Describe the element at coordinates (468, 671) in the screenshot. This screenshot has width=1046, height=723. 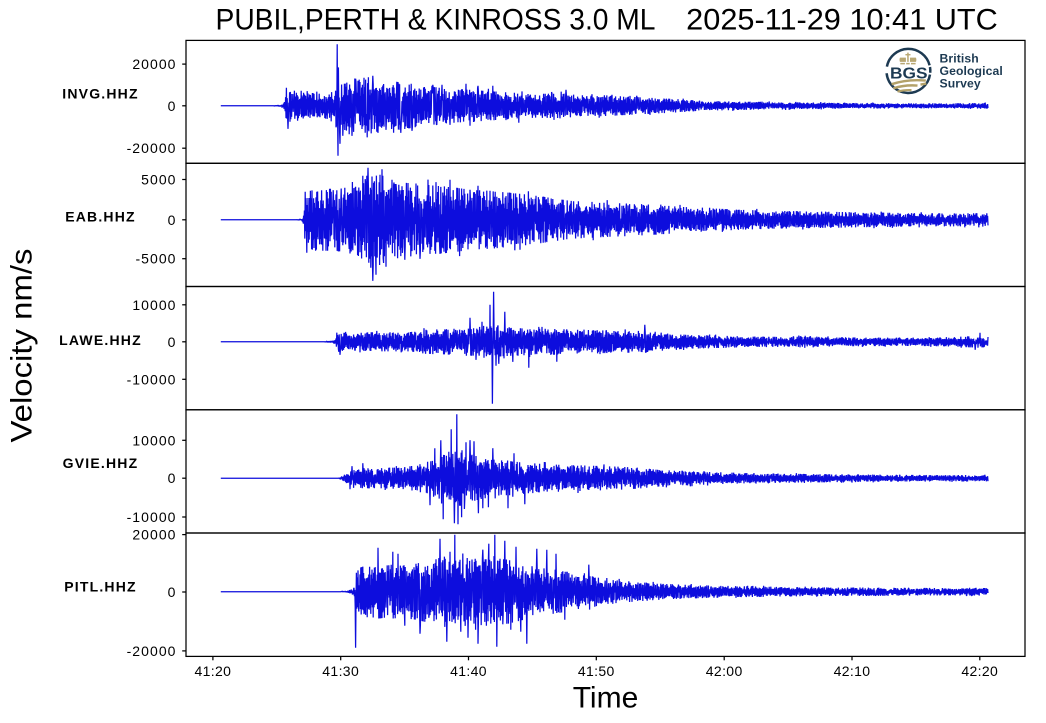
I see `svg-text: 41:40` at that location.